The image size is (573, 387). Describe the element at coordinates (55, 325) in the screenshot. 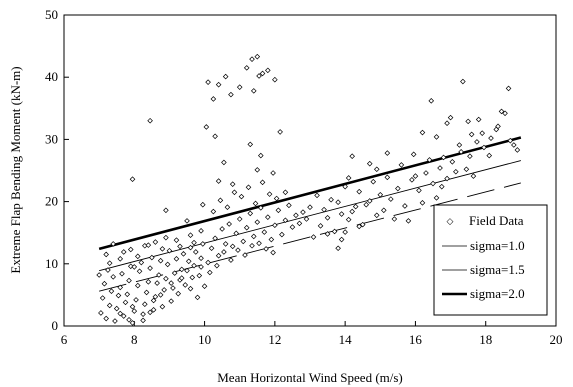

I see `y-tick-label: 0` at that location.